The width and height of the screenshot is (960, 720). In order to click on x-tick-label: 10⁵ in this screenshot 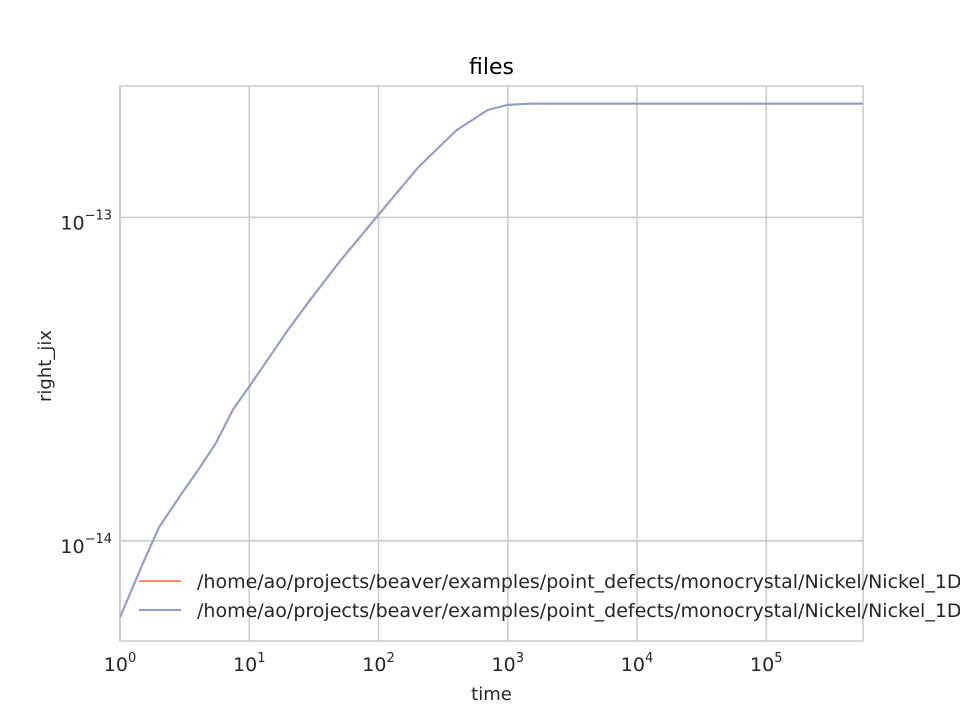, I will do `click(766, 663)`.